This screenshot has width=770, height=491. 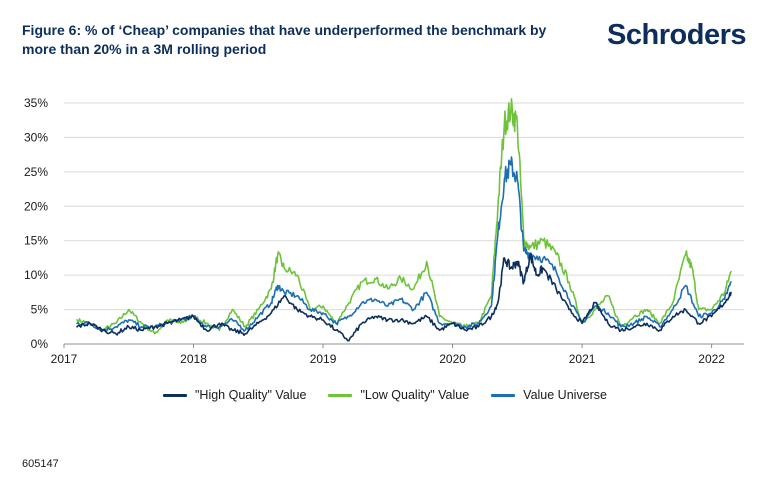 What do you see at coordinates (36, 103) in the screenshot?
I see `y-tick-label: 35%` at bounding box center [36, 103].